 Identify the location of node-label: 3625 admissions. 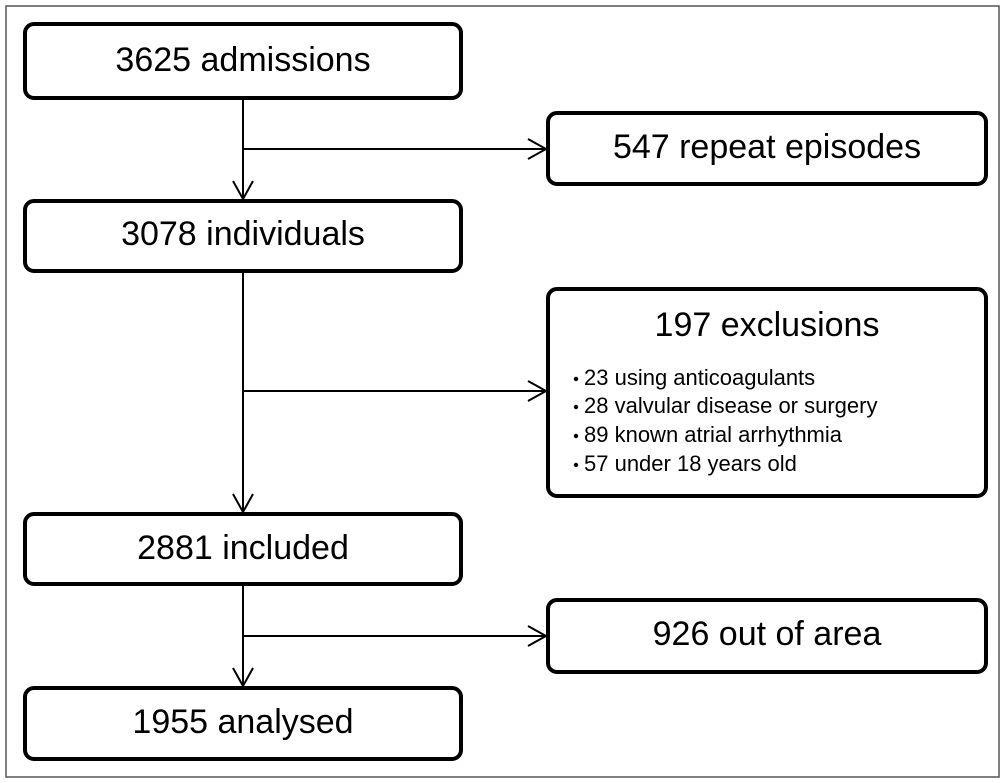
(242, 60).